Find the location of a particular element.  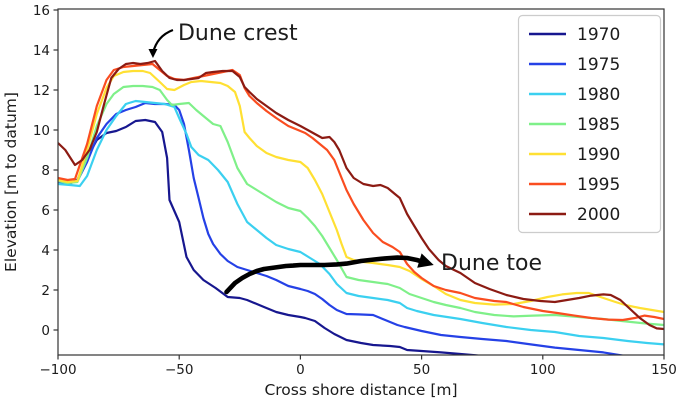

x-tick-label: 100 is located at coordinates (543, 370).